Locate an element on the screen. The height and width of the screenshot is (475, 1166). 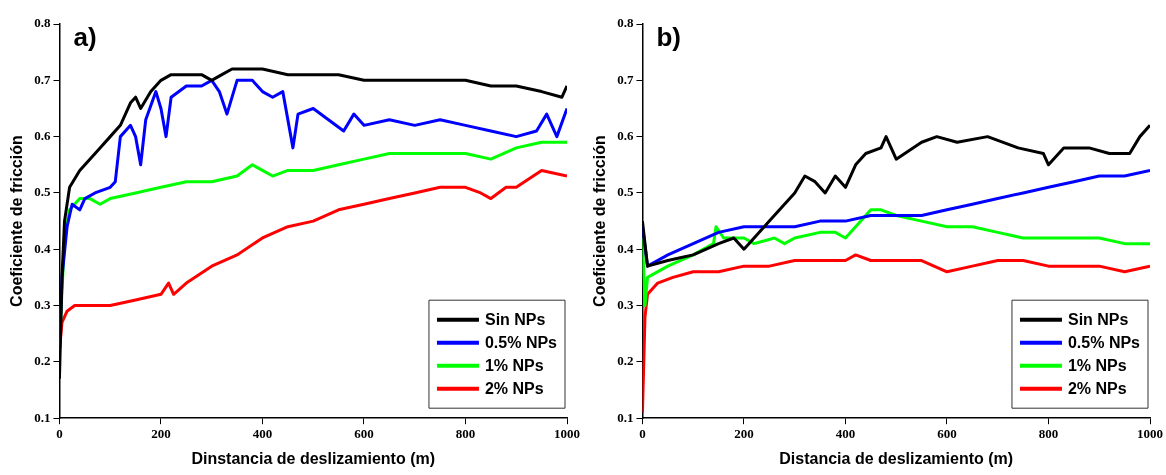
chart-title: a) is located at coordinates (85, 37).